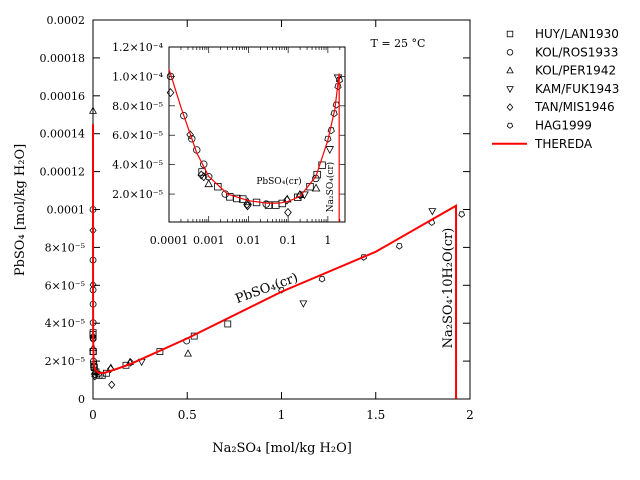 Image resolution: width=640 pixels, height=480 pixels. I want to click on y-tick-label: 0.00014, so click(63, 134).